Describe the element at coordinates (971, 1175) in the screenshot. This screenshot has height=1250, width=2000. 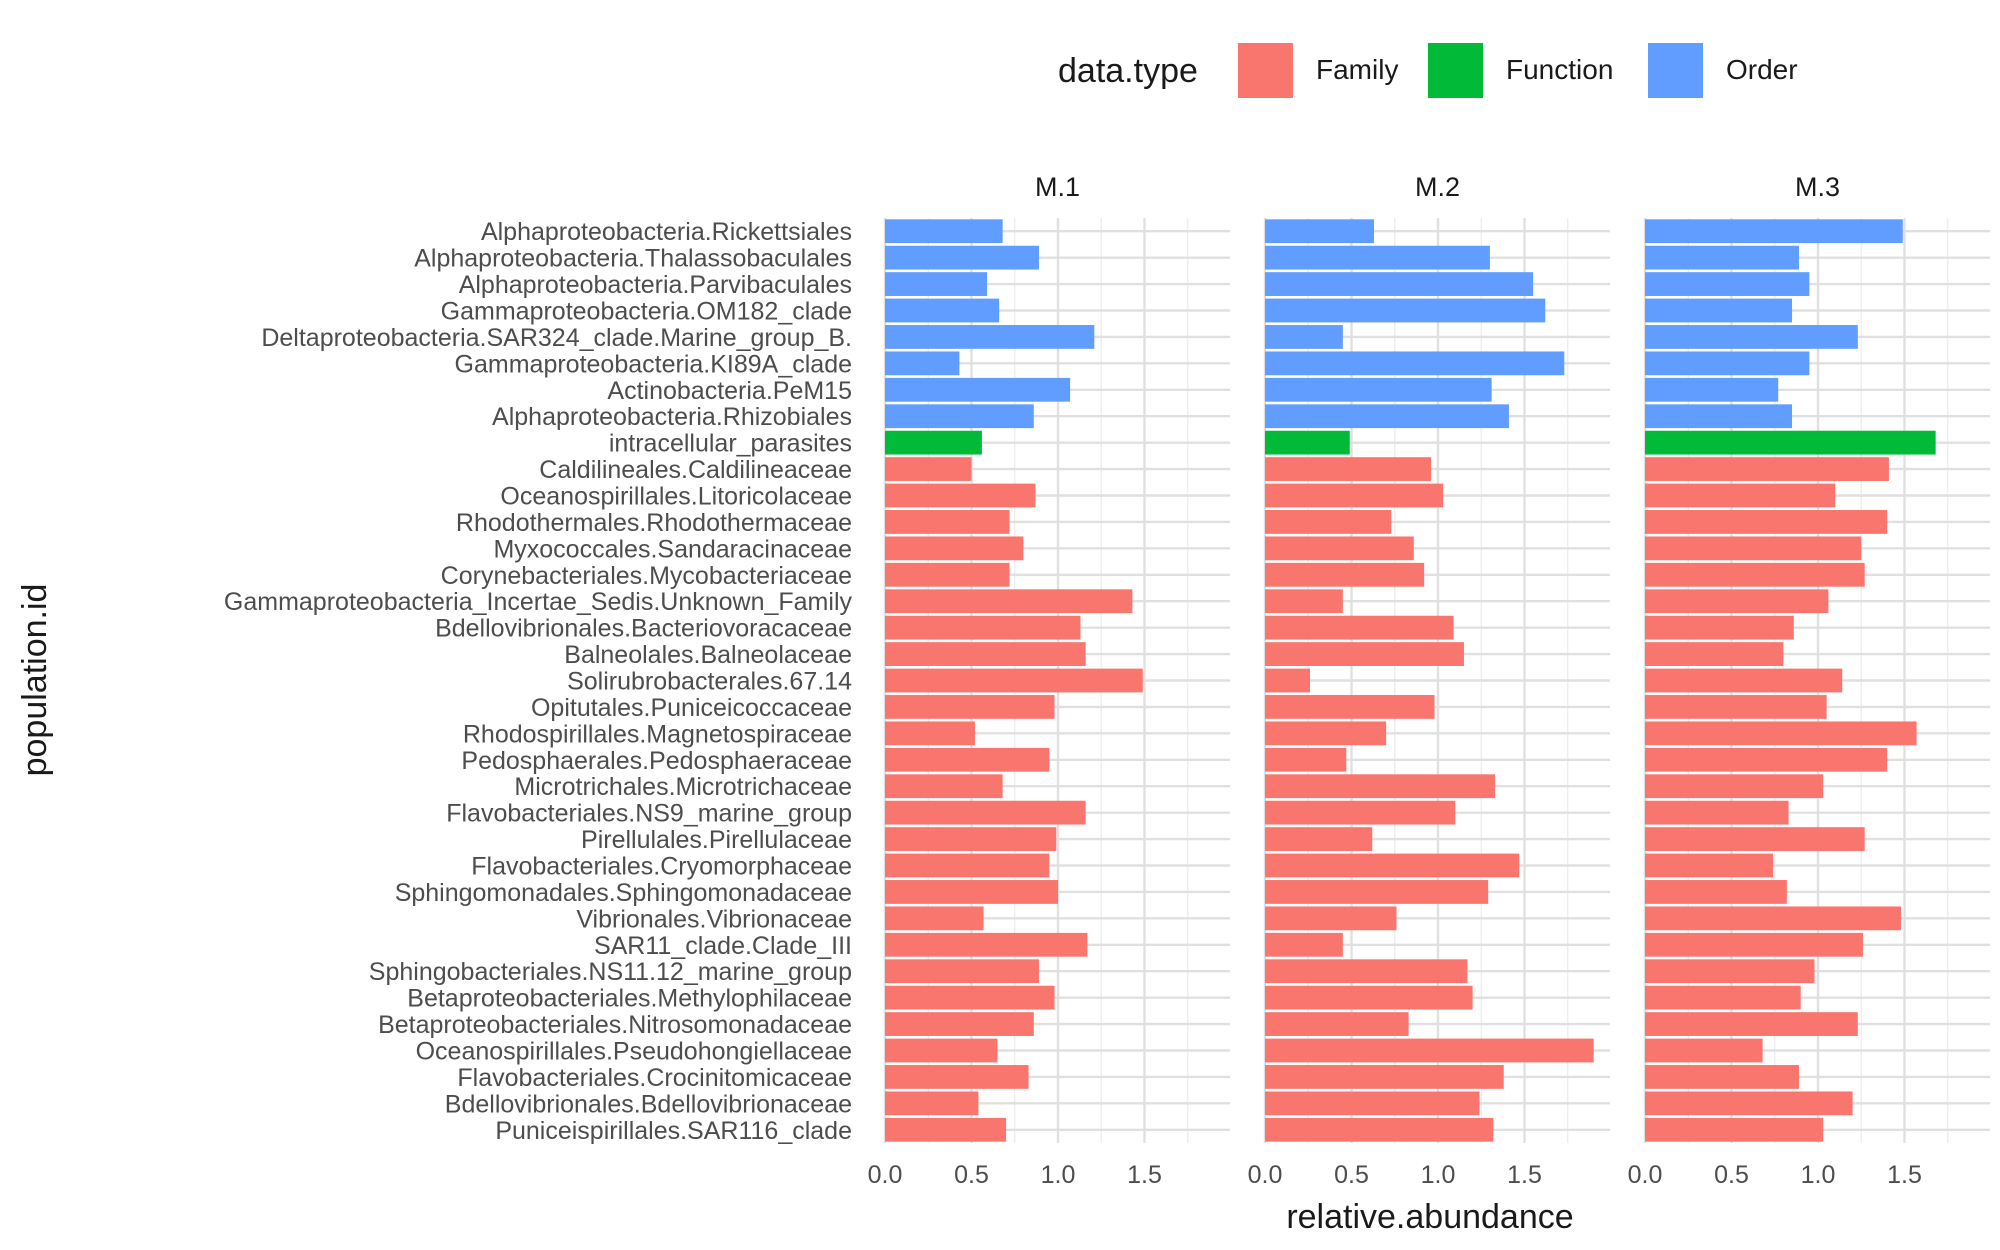
I see `x-tick-label: 0.5` at that location.